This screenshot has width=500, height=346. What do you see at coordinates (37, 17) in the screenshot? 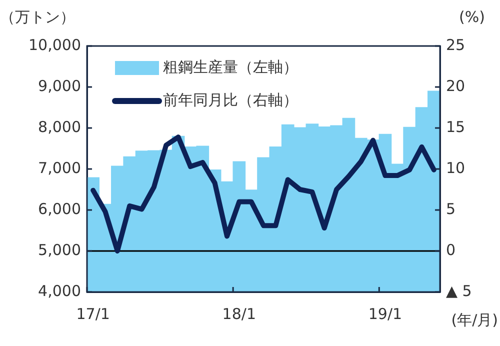
I see `y-axis-title: （万トン）` at bounding box center [37, 17].